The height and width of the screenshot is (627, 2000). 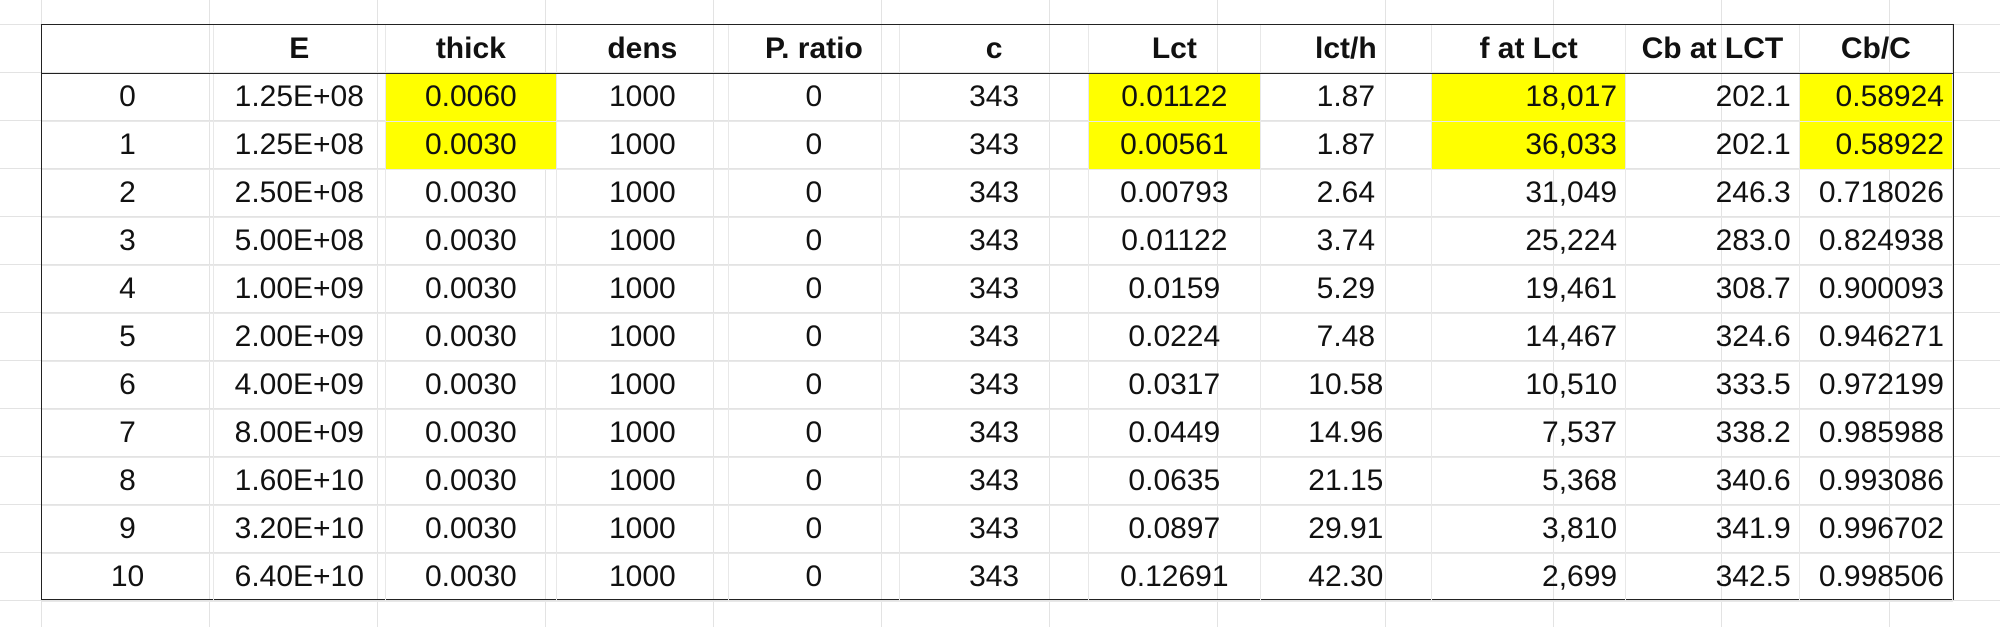 I want to click on cell-e: 1.25E+08, so click(x=299, y=97).